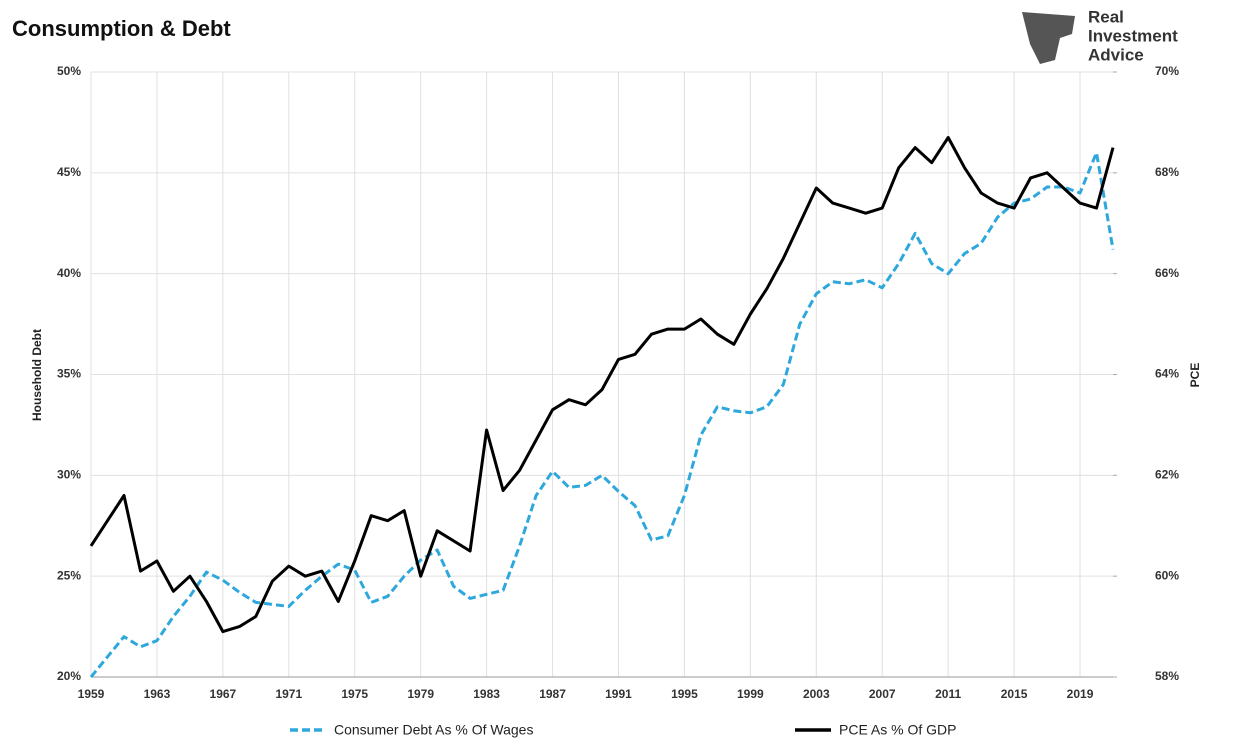 Image resolution: width=1243 pixels, height=755 pixels. I want to click on y2-tick-label: 70%, so click(1167, 71).